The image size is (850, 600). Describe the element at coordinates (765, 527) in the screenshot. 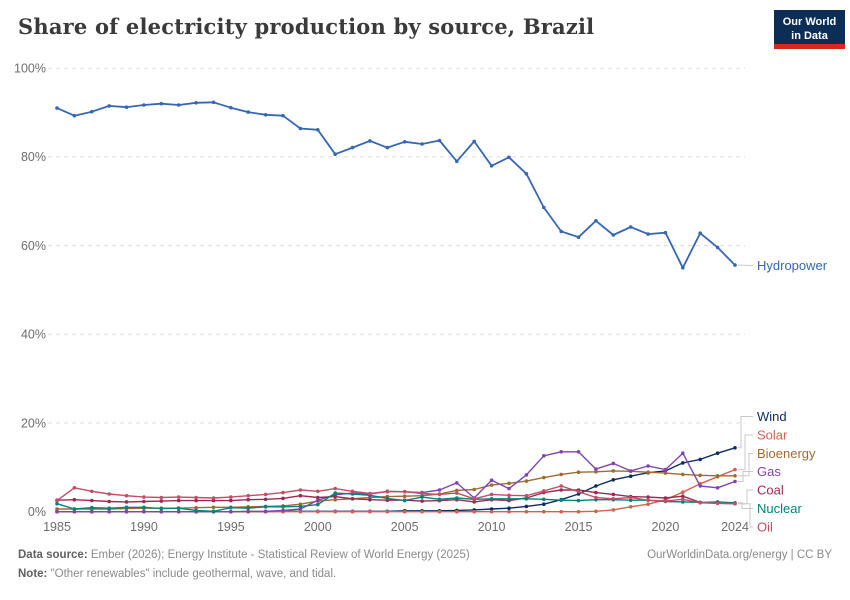

I see `legend-label-oil: Oil` at that location.